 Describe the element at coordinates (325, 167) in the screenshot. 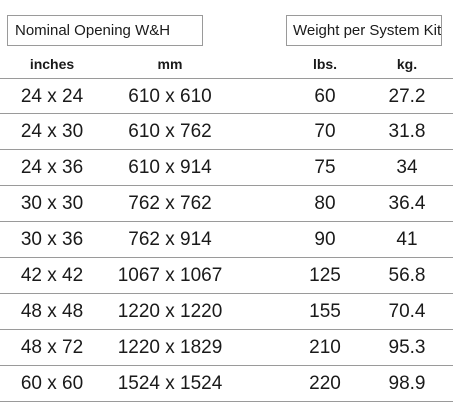

I see `lbs-cell: 75` at that location.